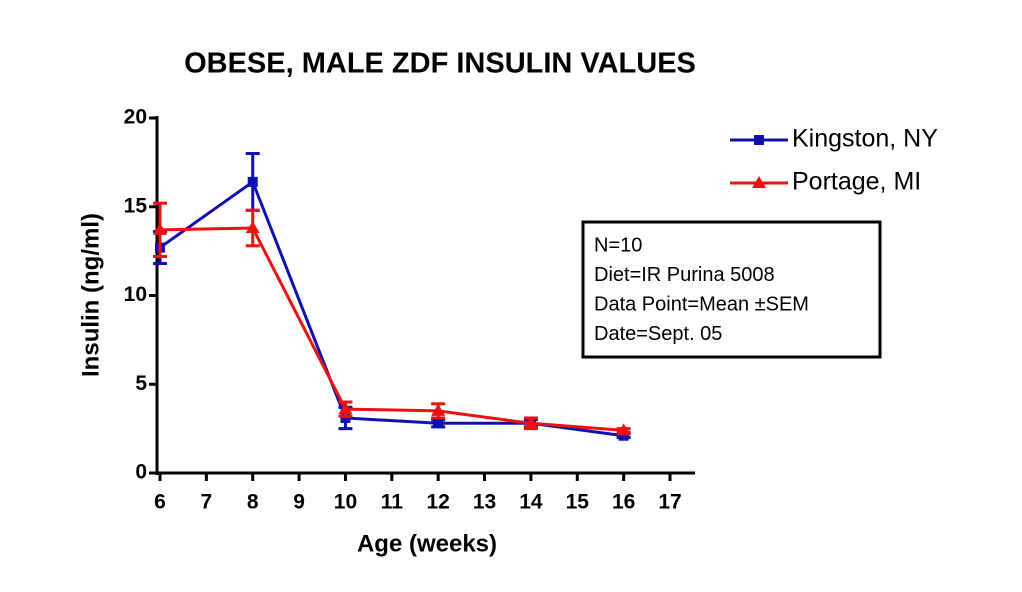  Describe the element at coordinates (865, 139) in the screenshot. I see `legend-label: Kingston, NY` at that location.